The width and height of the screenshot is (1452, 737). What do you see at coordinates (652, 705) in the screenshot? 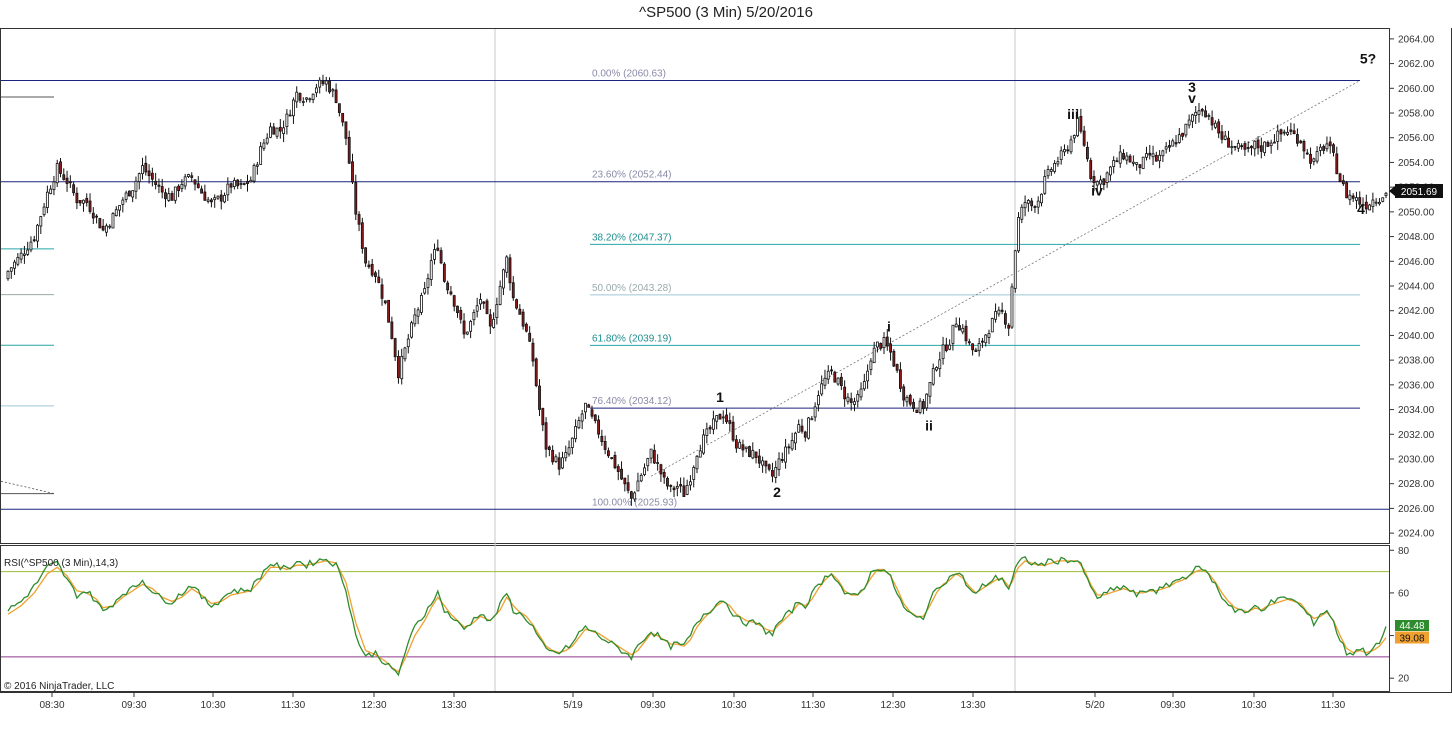
I see `time-tick: 09:30` at bounding box center [652, 705].